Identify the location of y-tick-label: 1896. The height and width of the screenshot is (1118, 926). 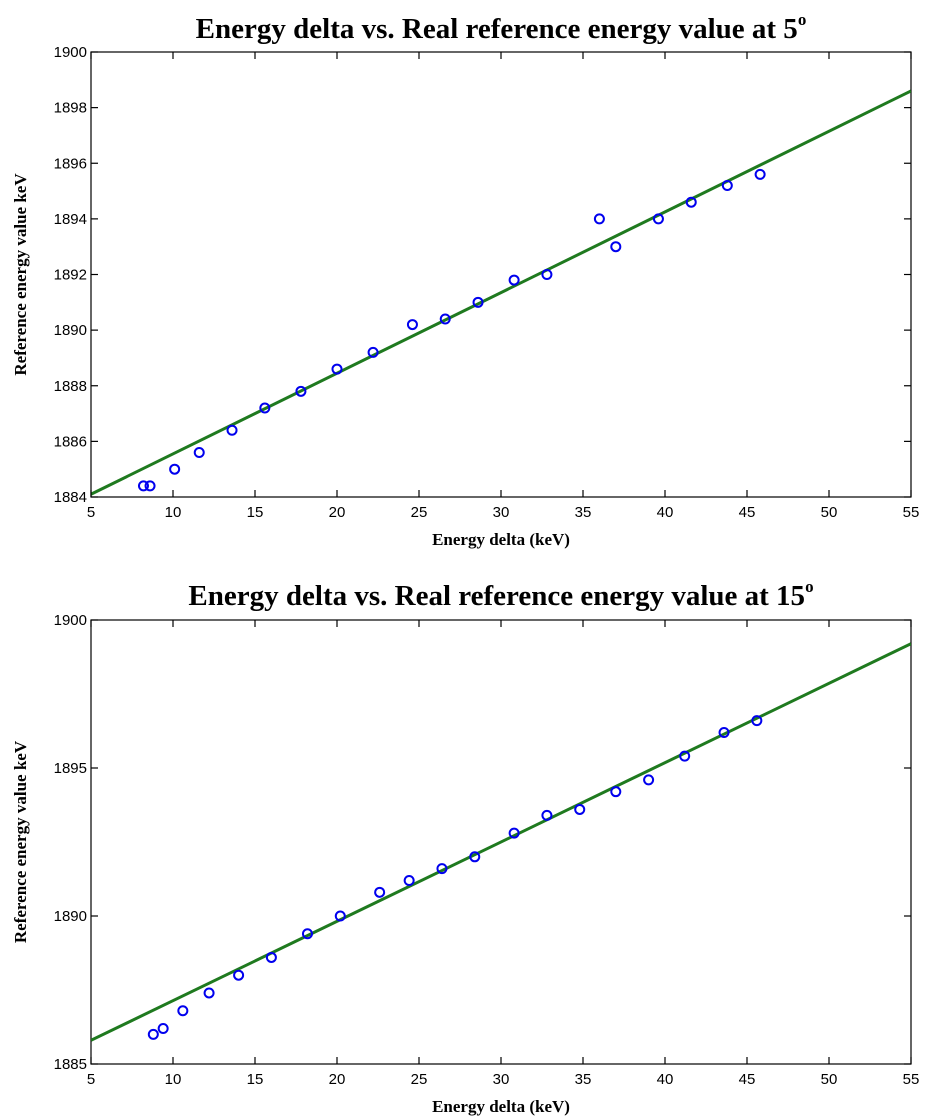
(70, 163).